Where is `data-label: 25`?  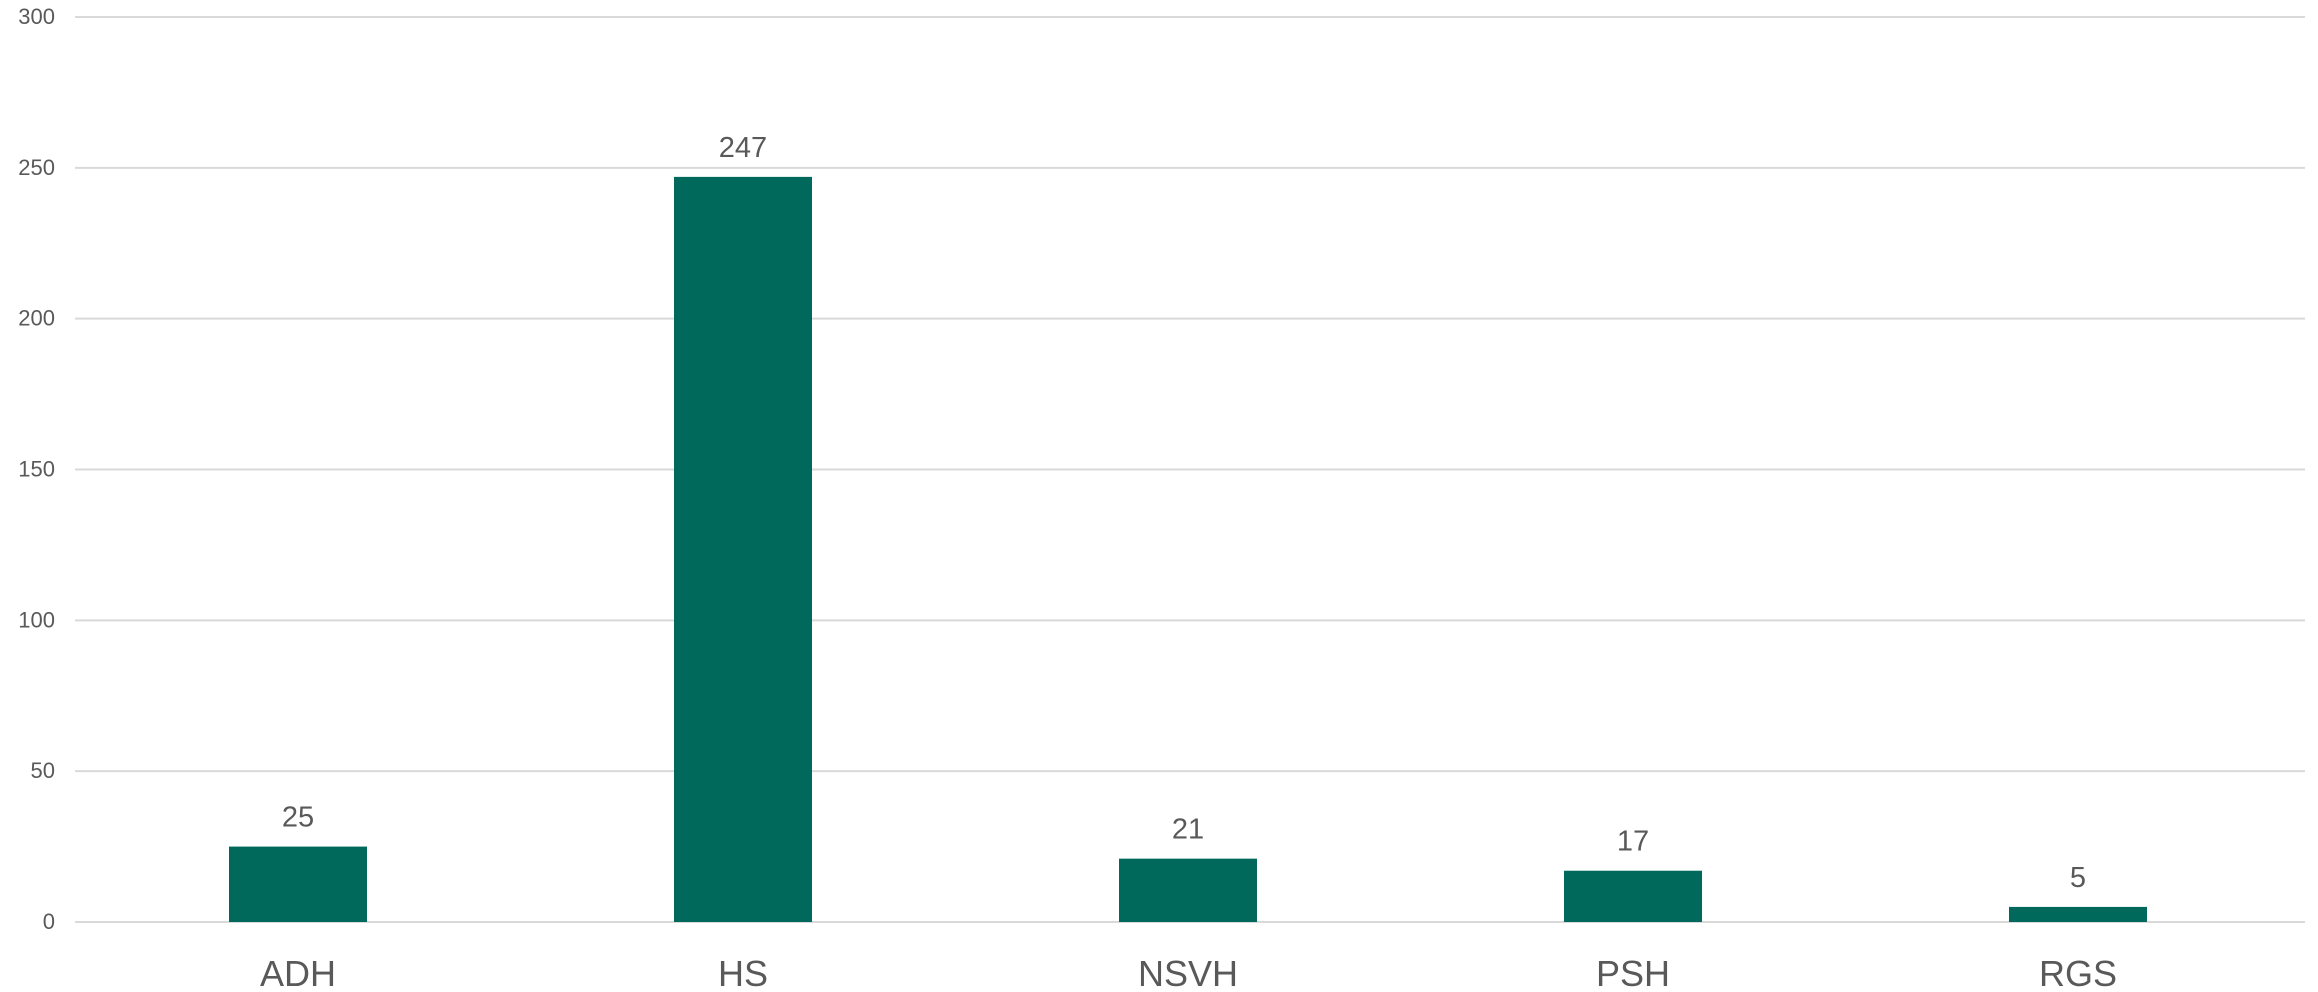
data-label: 25 is located at coordinates (298, 818).